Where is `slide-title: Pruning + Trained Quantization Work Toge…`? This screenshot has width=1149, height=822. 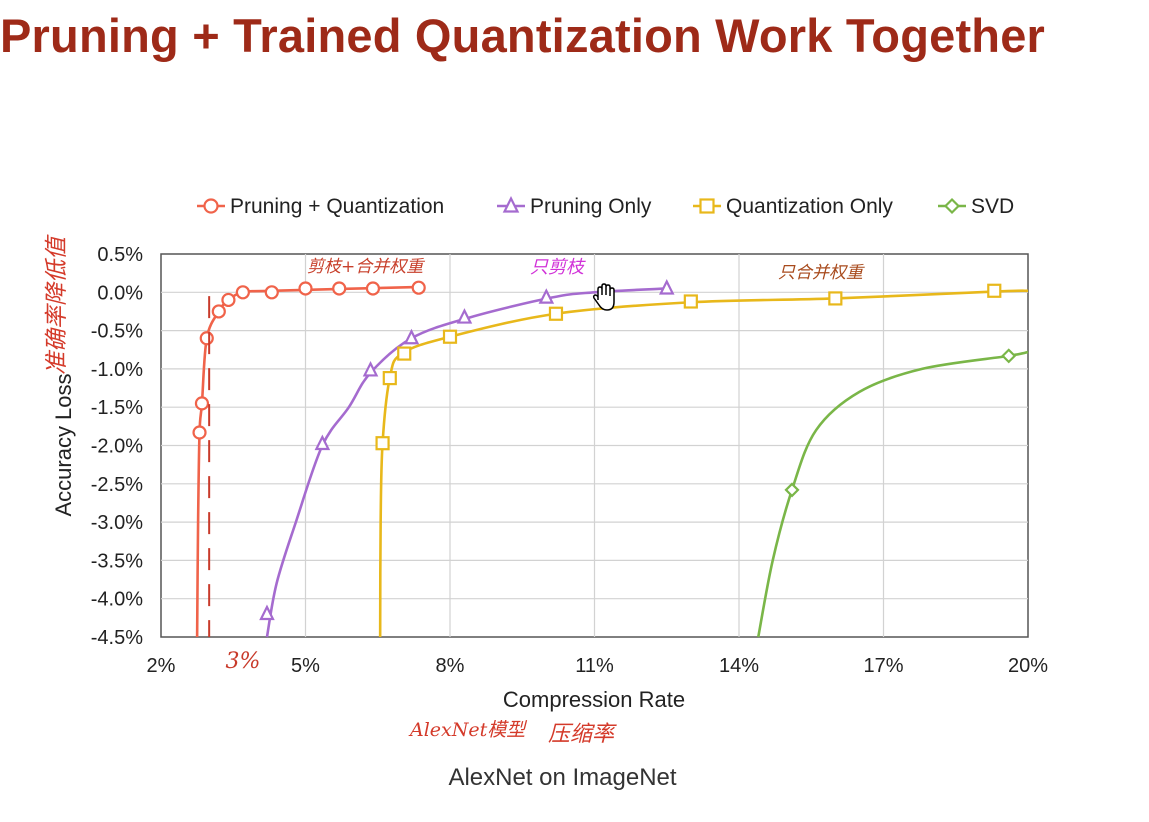
slide-title: Pruning + Trained Quantization Work Toge… is located at coordinates (523, 35).